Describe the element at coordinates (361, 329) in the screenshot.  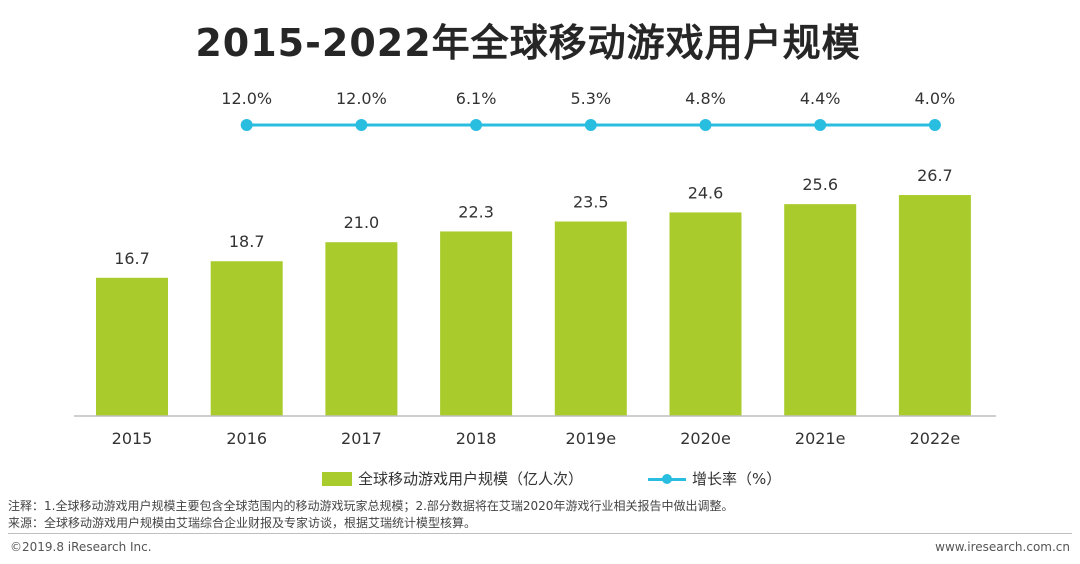
I see `bar-2017` at that location.